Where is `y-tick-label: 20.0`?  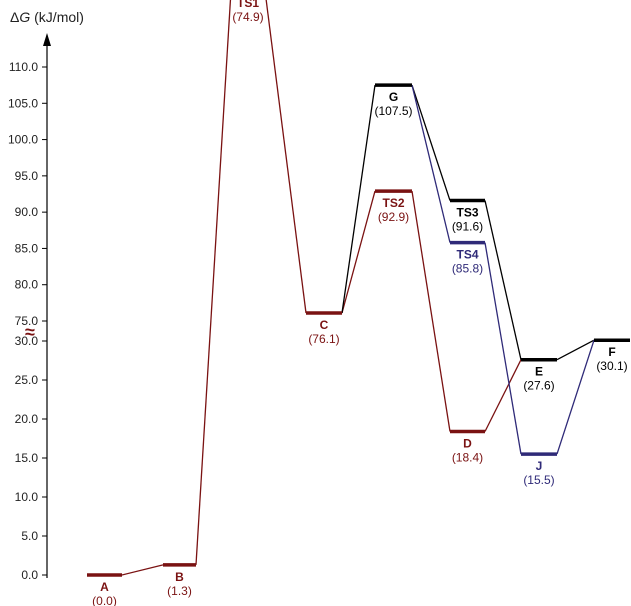
y-tick-label: 20.0 is located at coordinates (27, 419).